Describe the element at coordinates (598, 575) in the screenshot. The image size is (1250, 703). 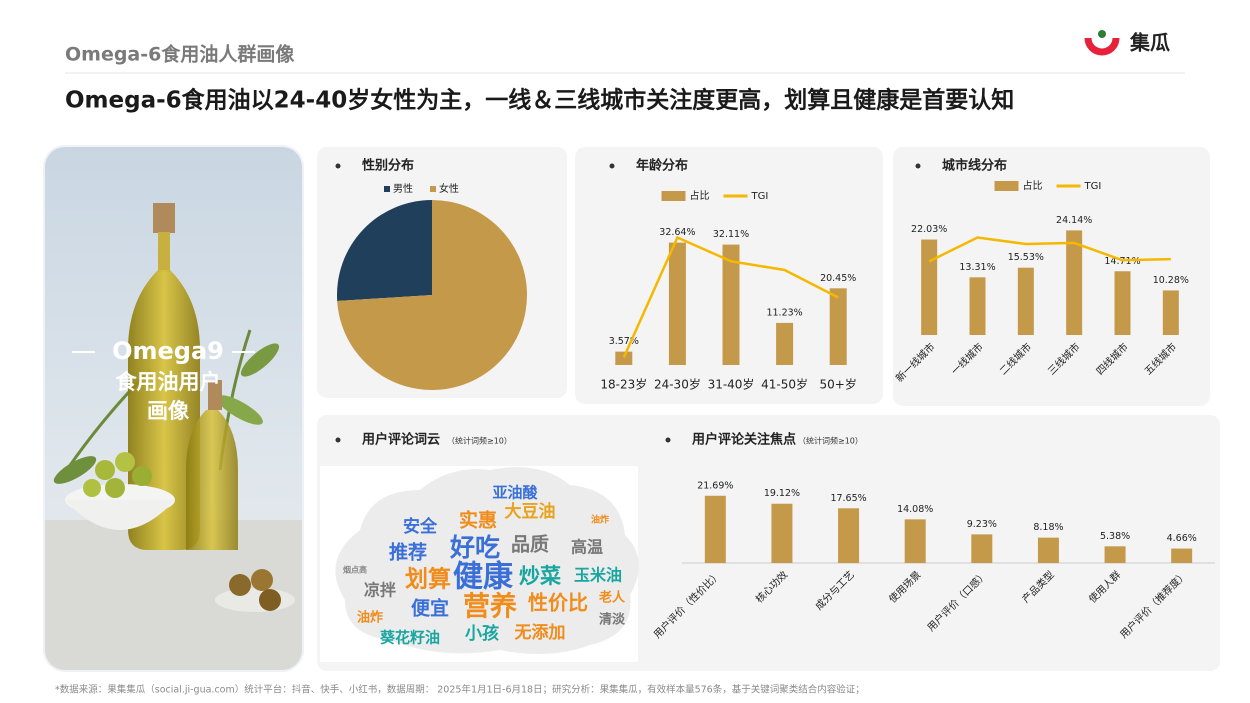
I see `word: 玉米油` at that location.